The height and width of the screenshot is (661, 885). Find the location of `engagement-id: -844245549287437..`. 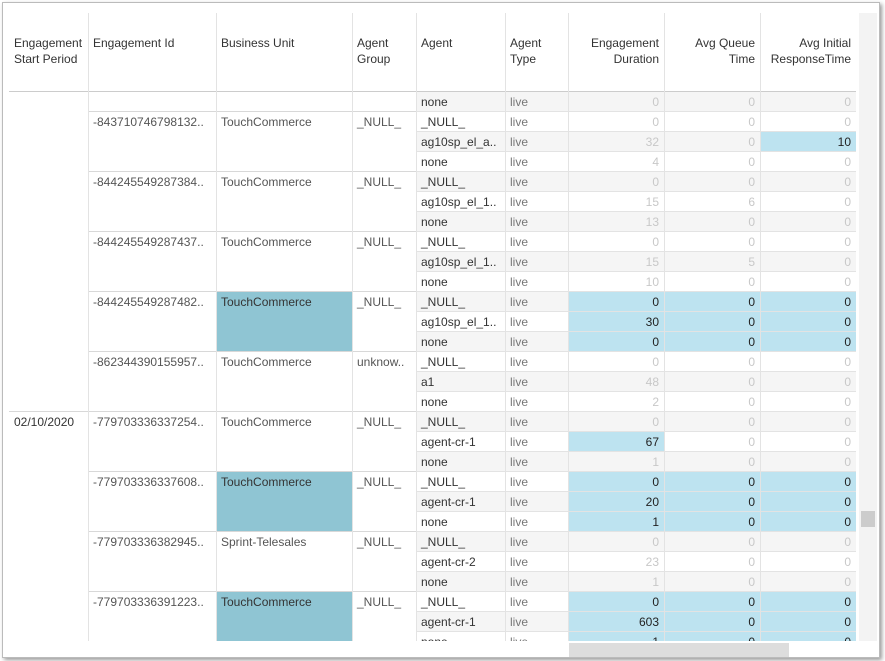

engagement-id: -844245549287437.. is located at coordinates (148, 242).